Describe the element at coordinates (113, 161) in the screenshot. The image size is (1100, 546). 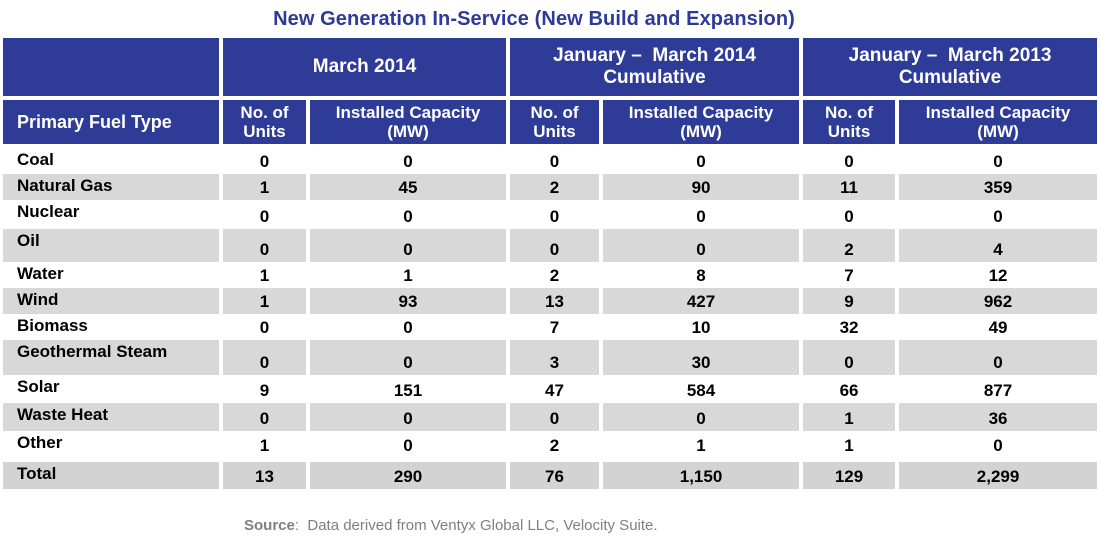
I see `row-fuel-label: Coal` at that location.